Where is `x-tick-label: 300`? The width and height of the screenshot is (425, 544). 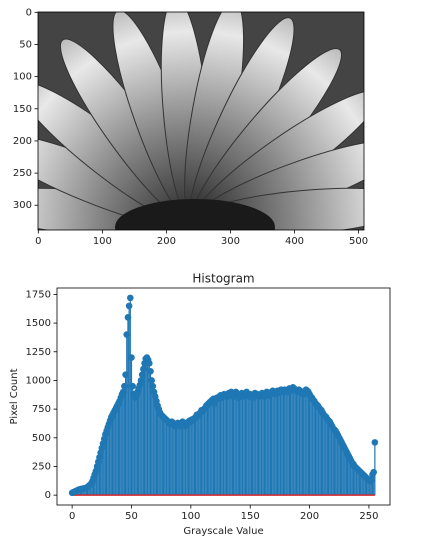 x-tick-label: 300 is located at coordinates (230, 241).